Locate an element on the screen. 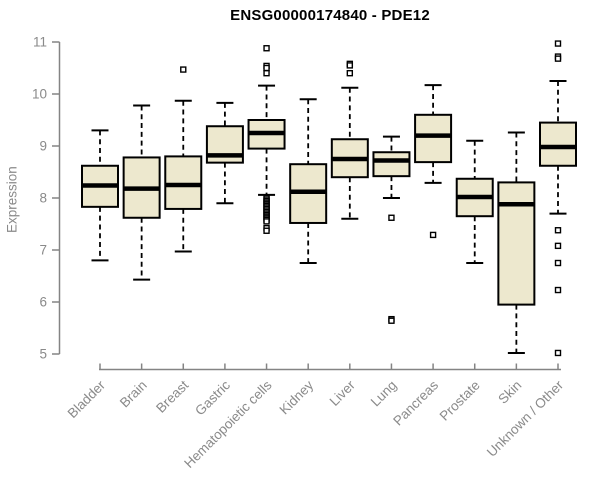  y-tick-label: 8 is located at coordinates (43, 198).